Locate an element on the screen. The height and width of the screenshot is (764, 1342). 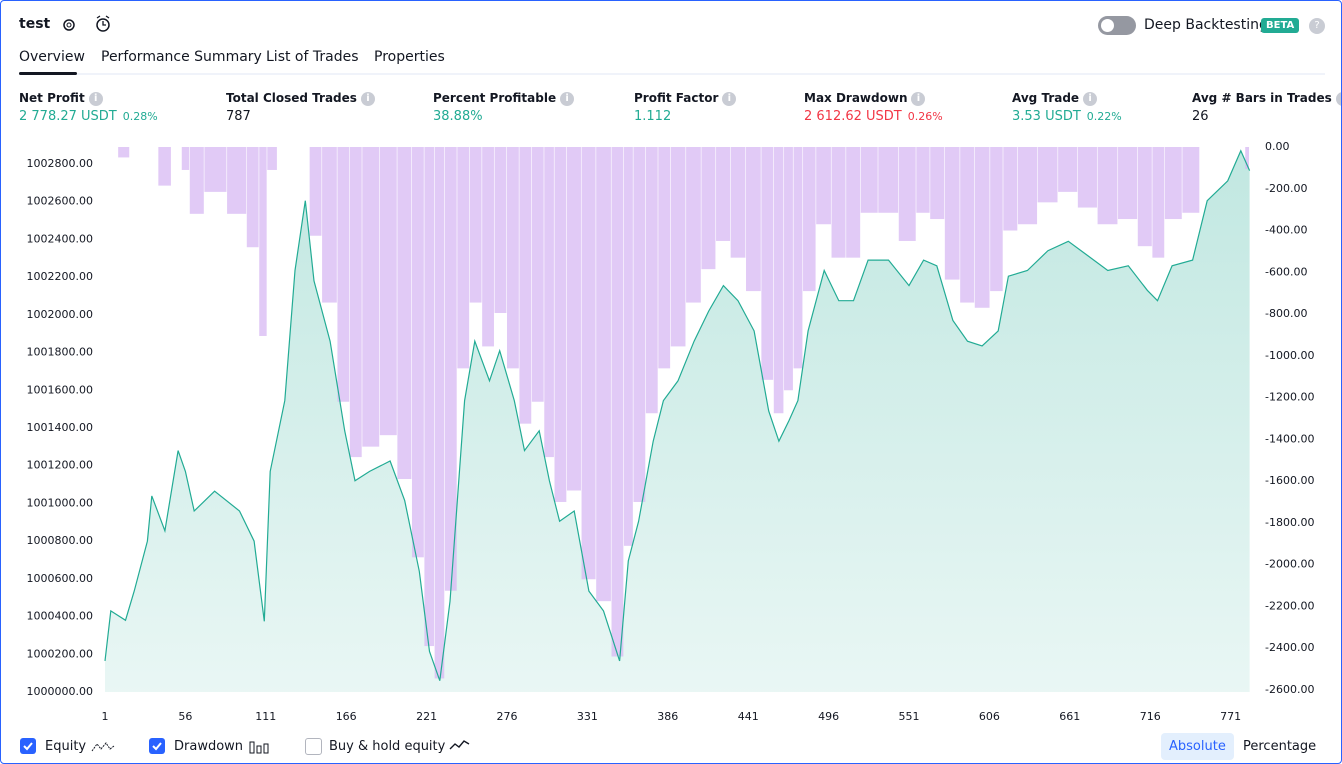
buy-hold-checkbox is located at coordinates (313, 746).